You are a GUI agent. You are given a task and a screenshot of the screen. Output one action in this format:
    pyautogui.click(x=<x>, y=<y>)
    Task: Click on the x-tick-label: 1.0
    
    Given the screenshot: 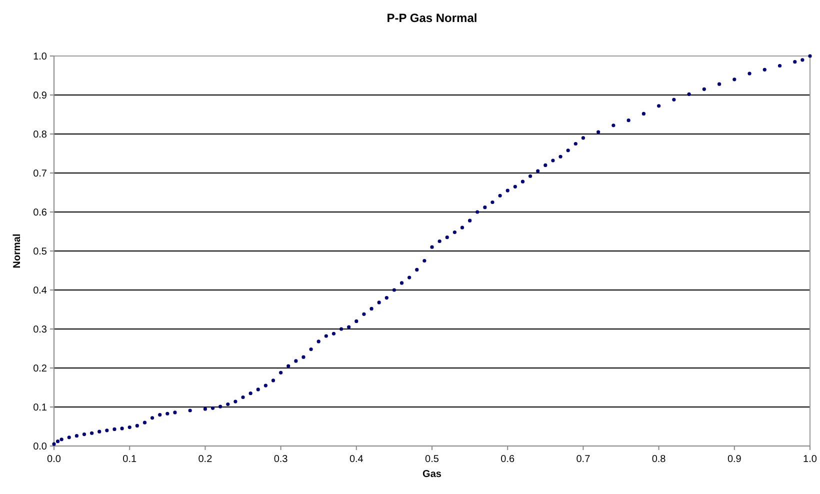 What is the action you would take?
    pyautogui.click(x=810, y=459)
    